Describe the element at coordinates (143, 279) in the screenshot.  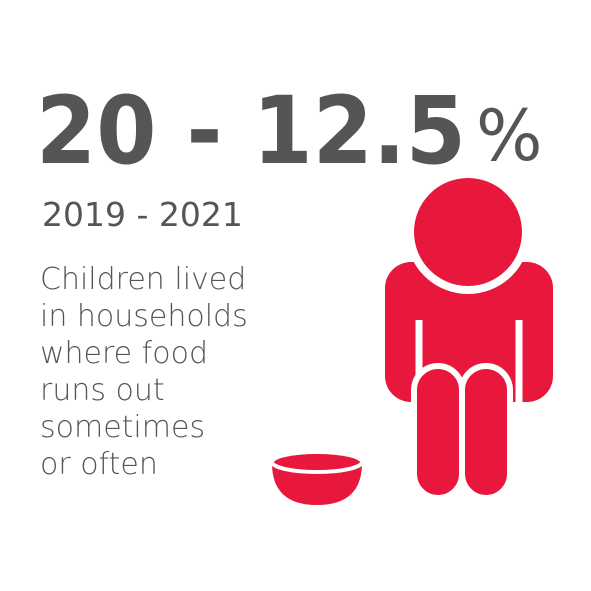
I see `description-line: Children lived` at that location.